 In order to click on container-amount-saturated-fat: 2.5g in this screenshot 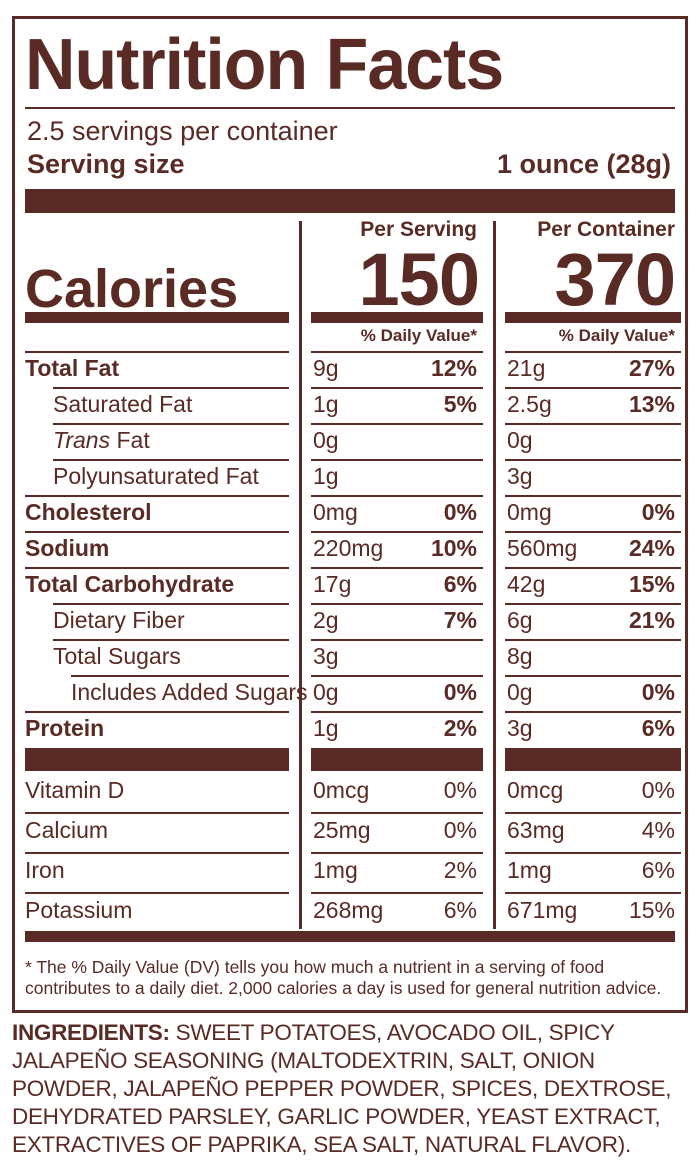, I will do `click(529, 404)`.